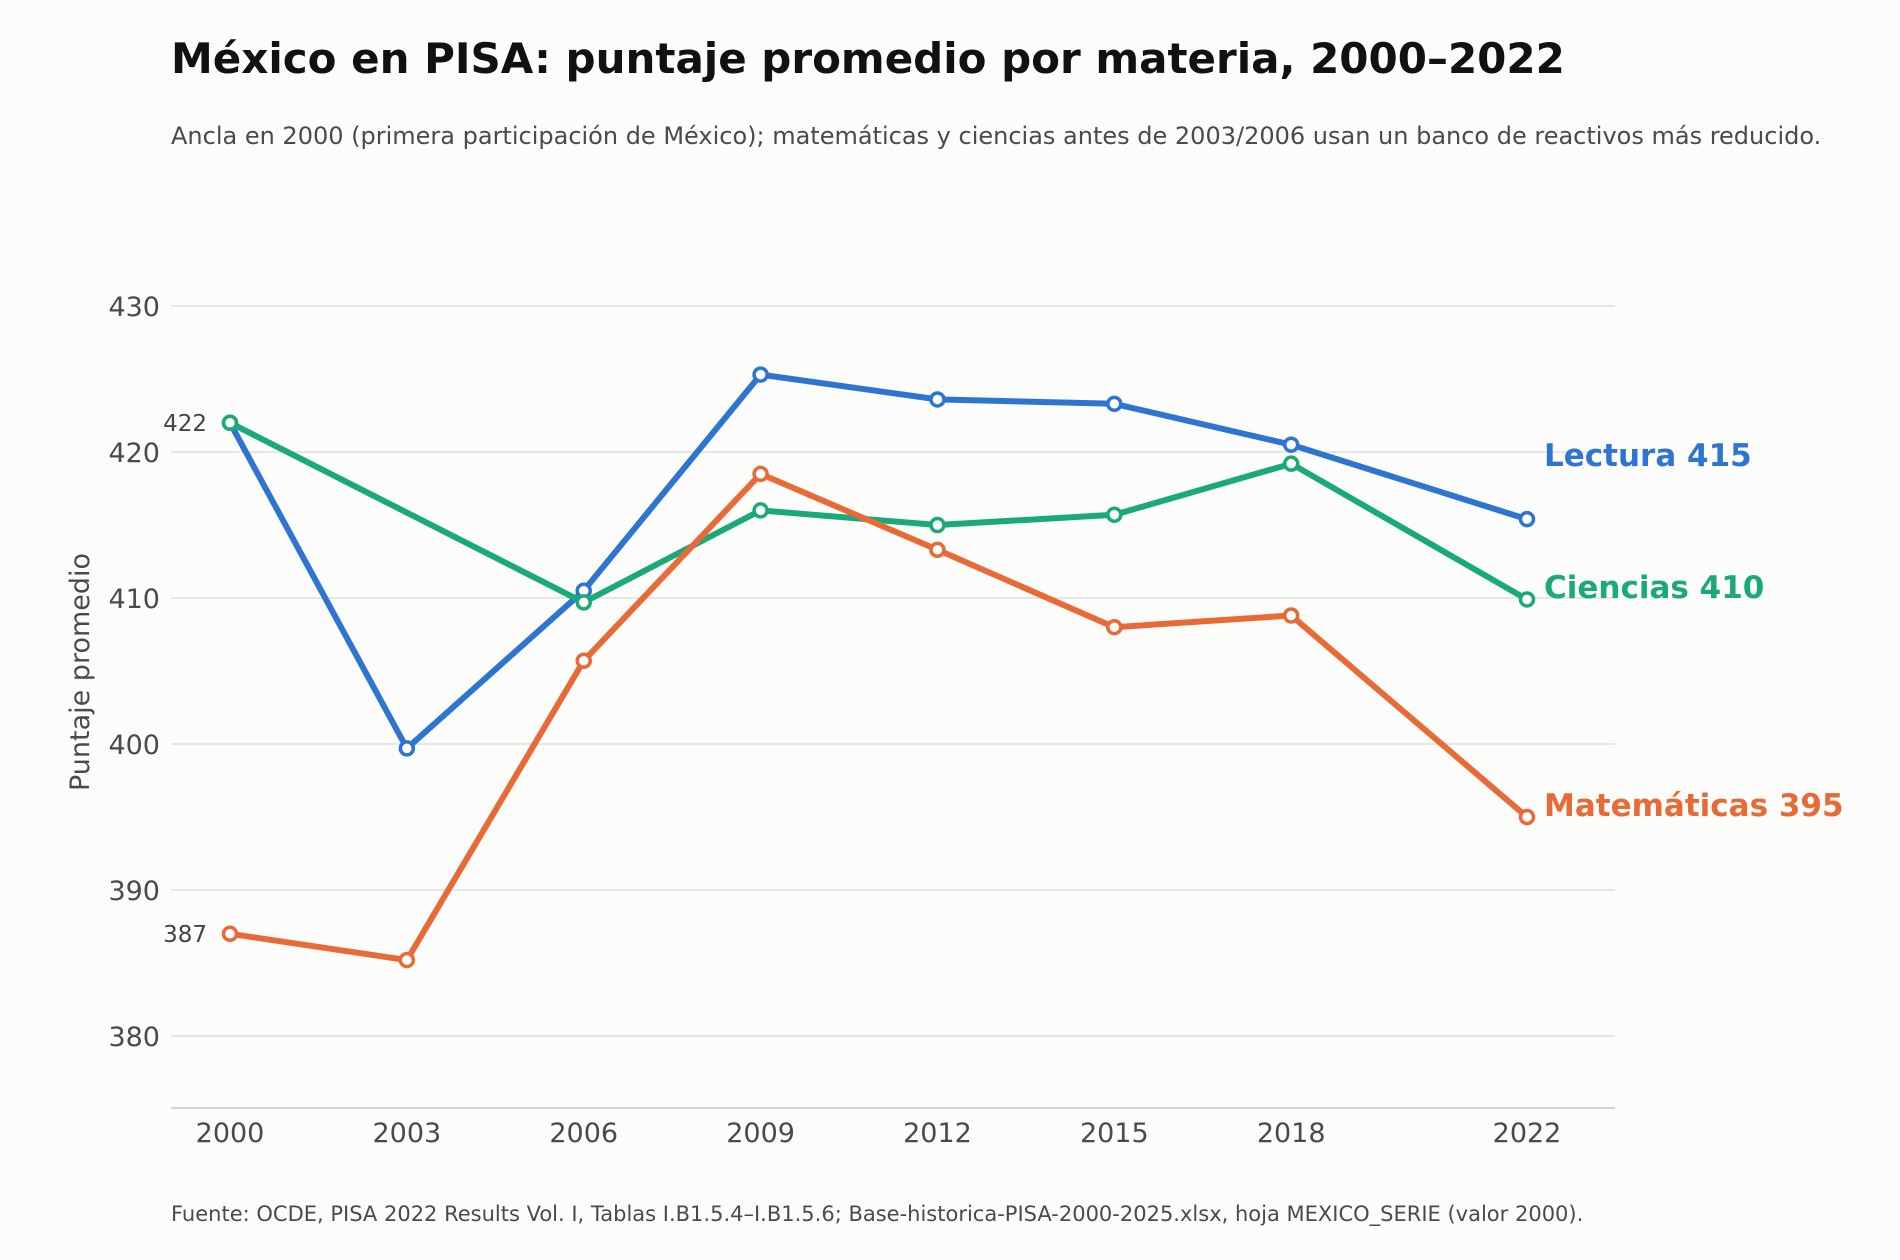 The width and height of the screenshot is (1900, 1260). Describe the element at coordinates (937, 1133) in the screenshot. I see `x-tick-label-2012: 2012` at that location.